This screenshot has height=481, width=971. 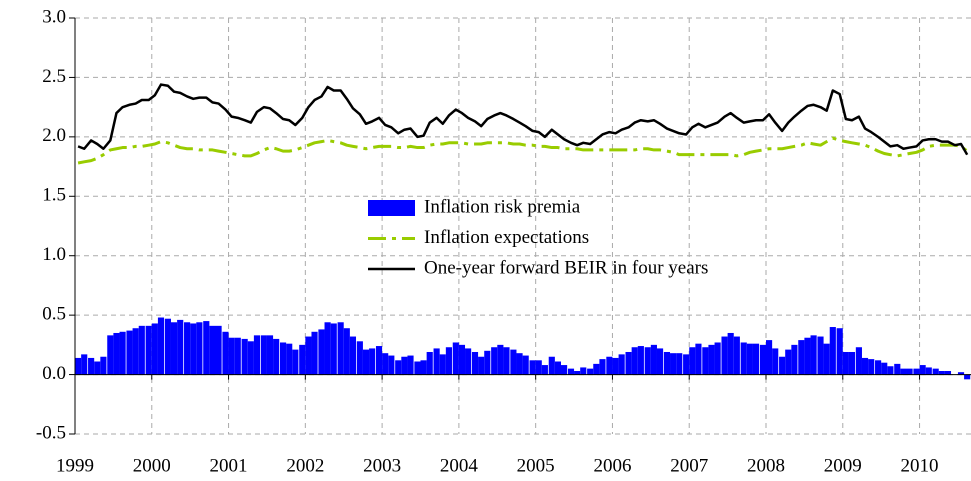 What do you see at coordinates (459, 465) in the screenshot?
I see `x-tick-label: 2004` at bounding box center [459, 465].